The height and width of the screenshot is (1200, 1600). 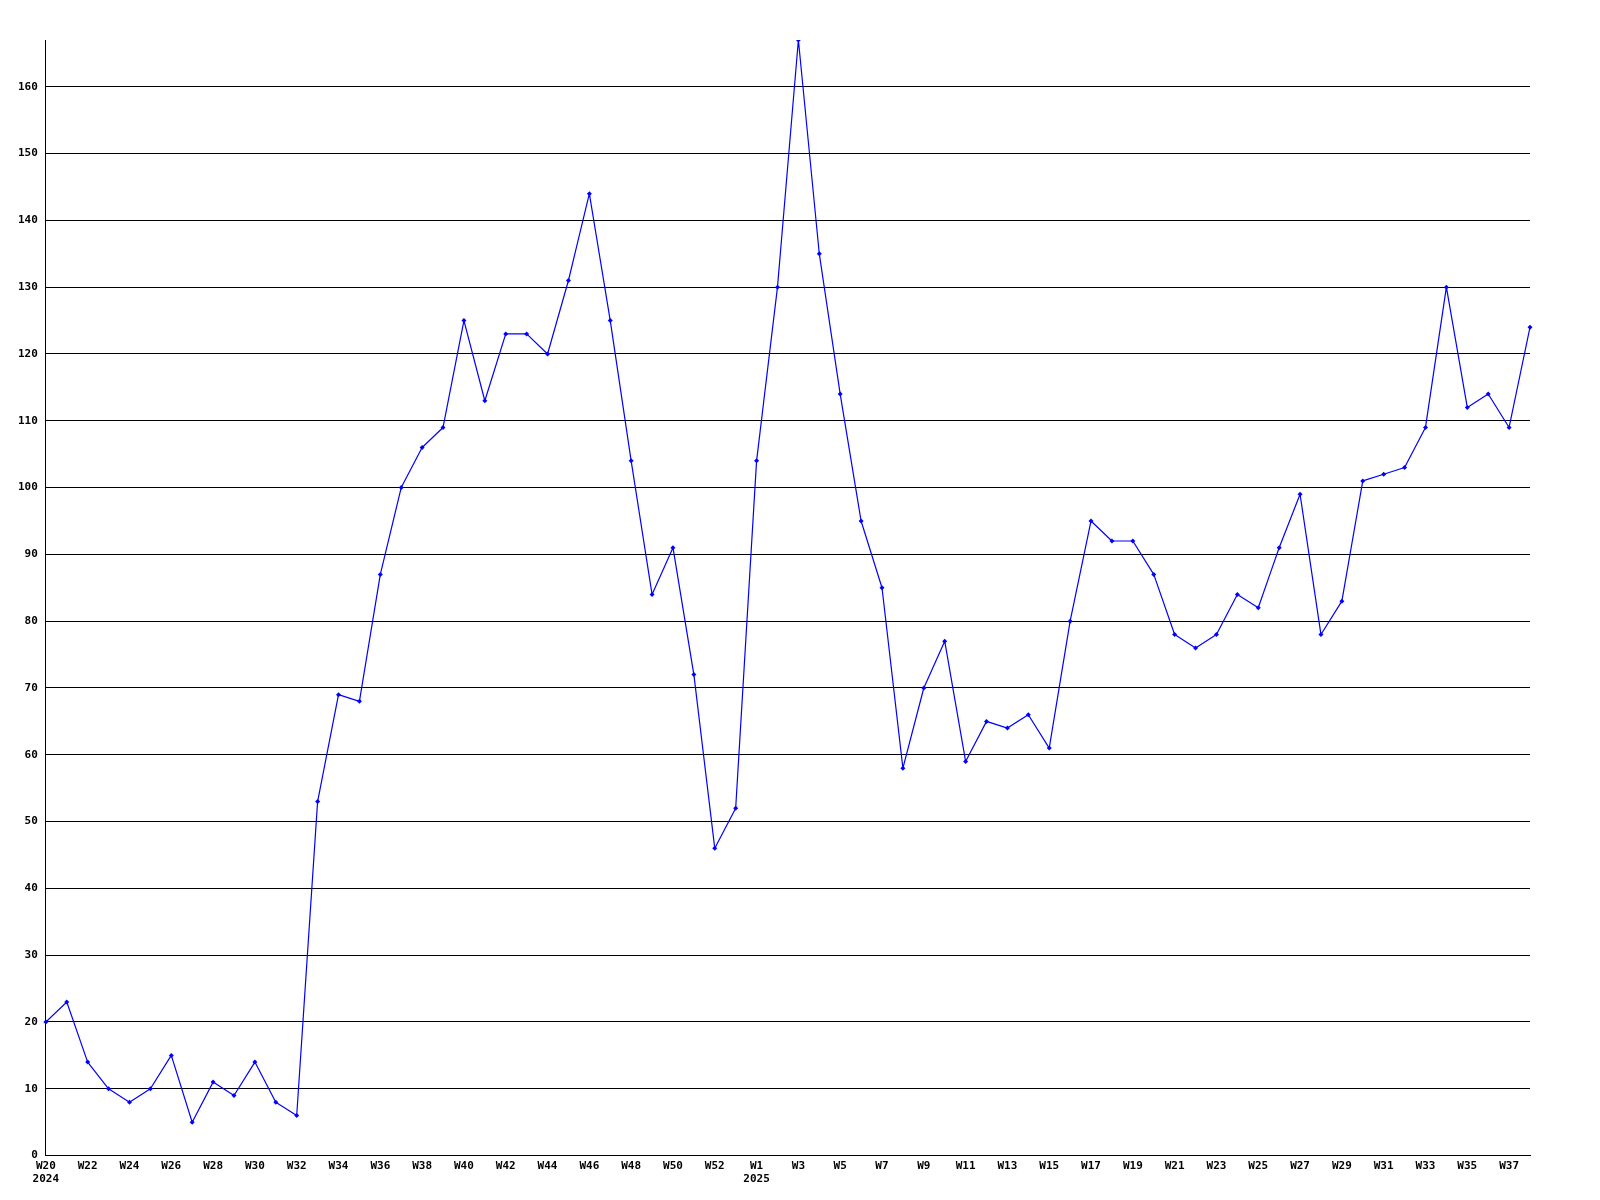 I want to click on x-tick-label: W35, so click(x=1467, y=1166).